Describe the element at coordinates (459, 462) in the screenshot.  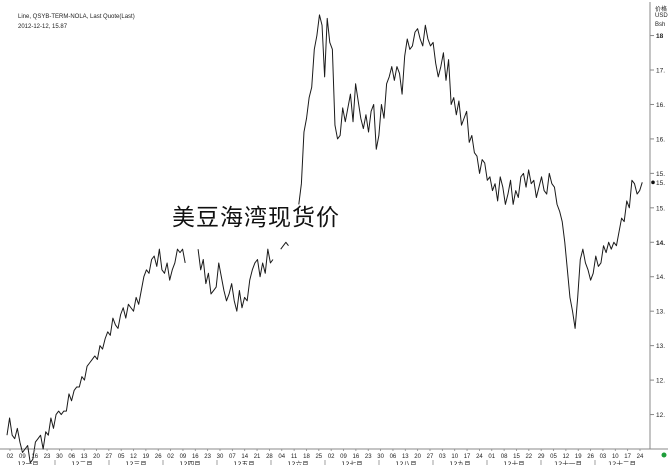
I see `x-month-label: 12九月` at that location.